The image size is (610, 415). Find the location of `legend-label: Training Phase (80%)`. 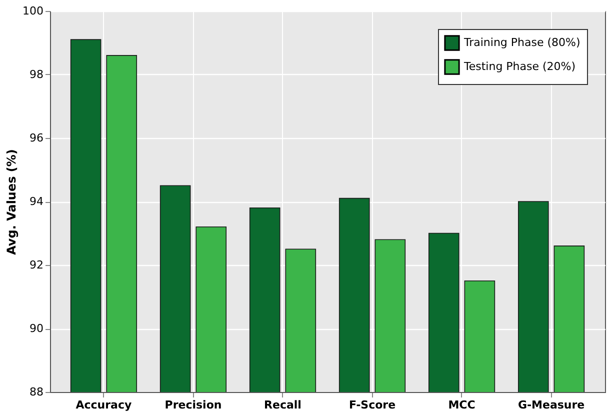

legend-label: Training Phase (80%) is located at coordinates (521, 42).